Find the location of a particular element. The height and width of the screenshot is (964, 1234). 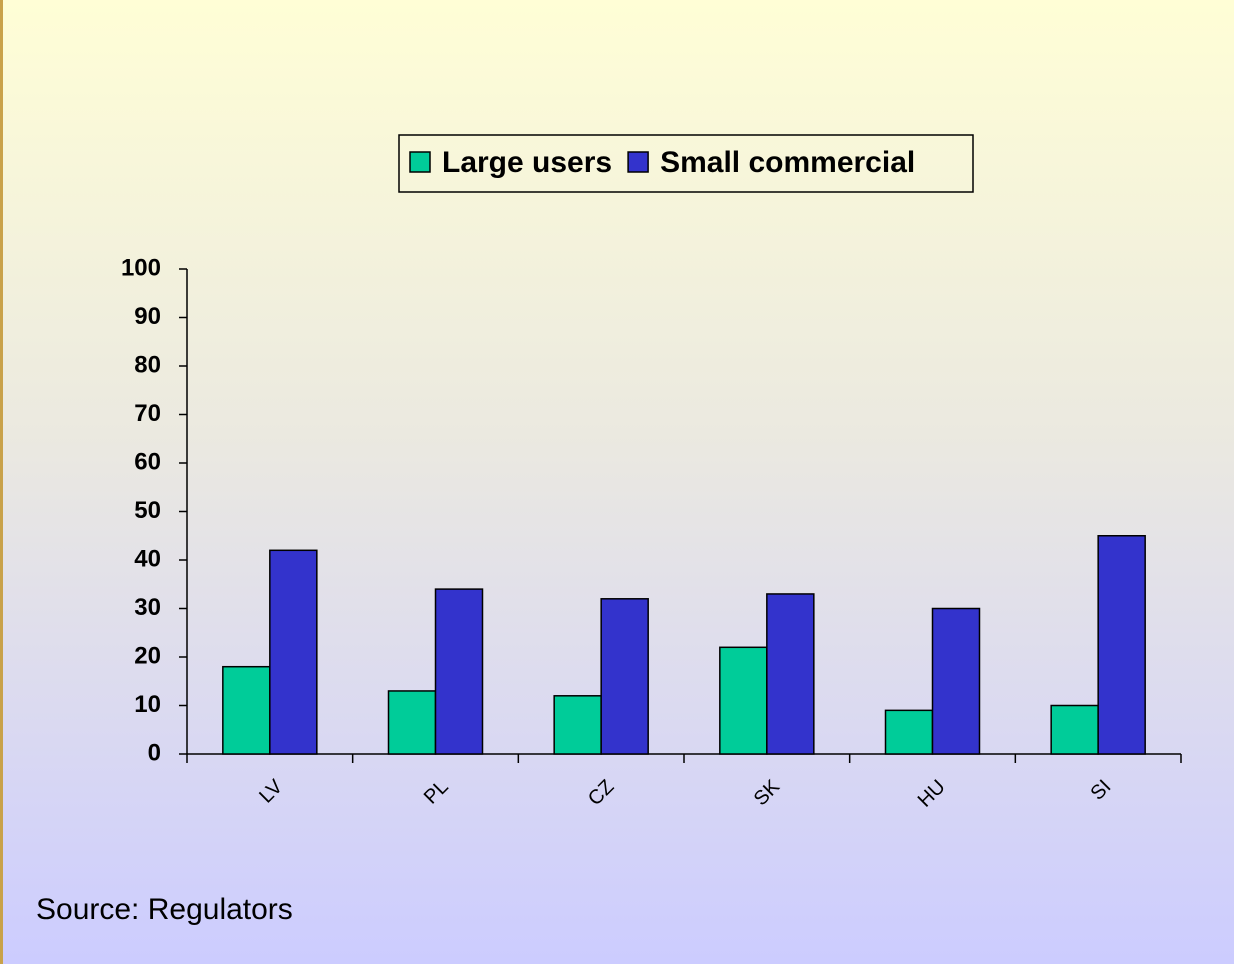

source: Source: Regulators is located at coordinates (164, 909).